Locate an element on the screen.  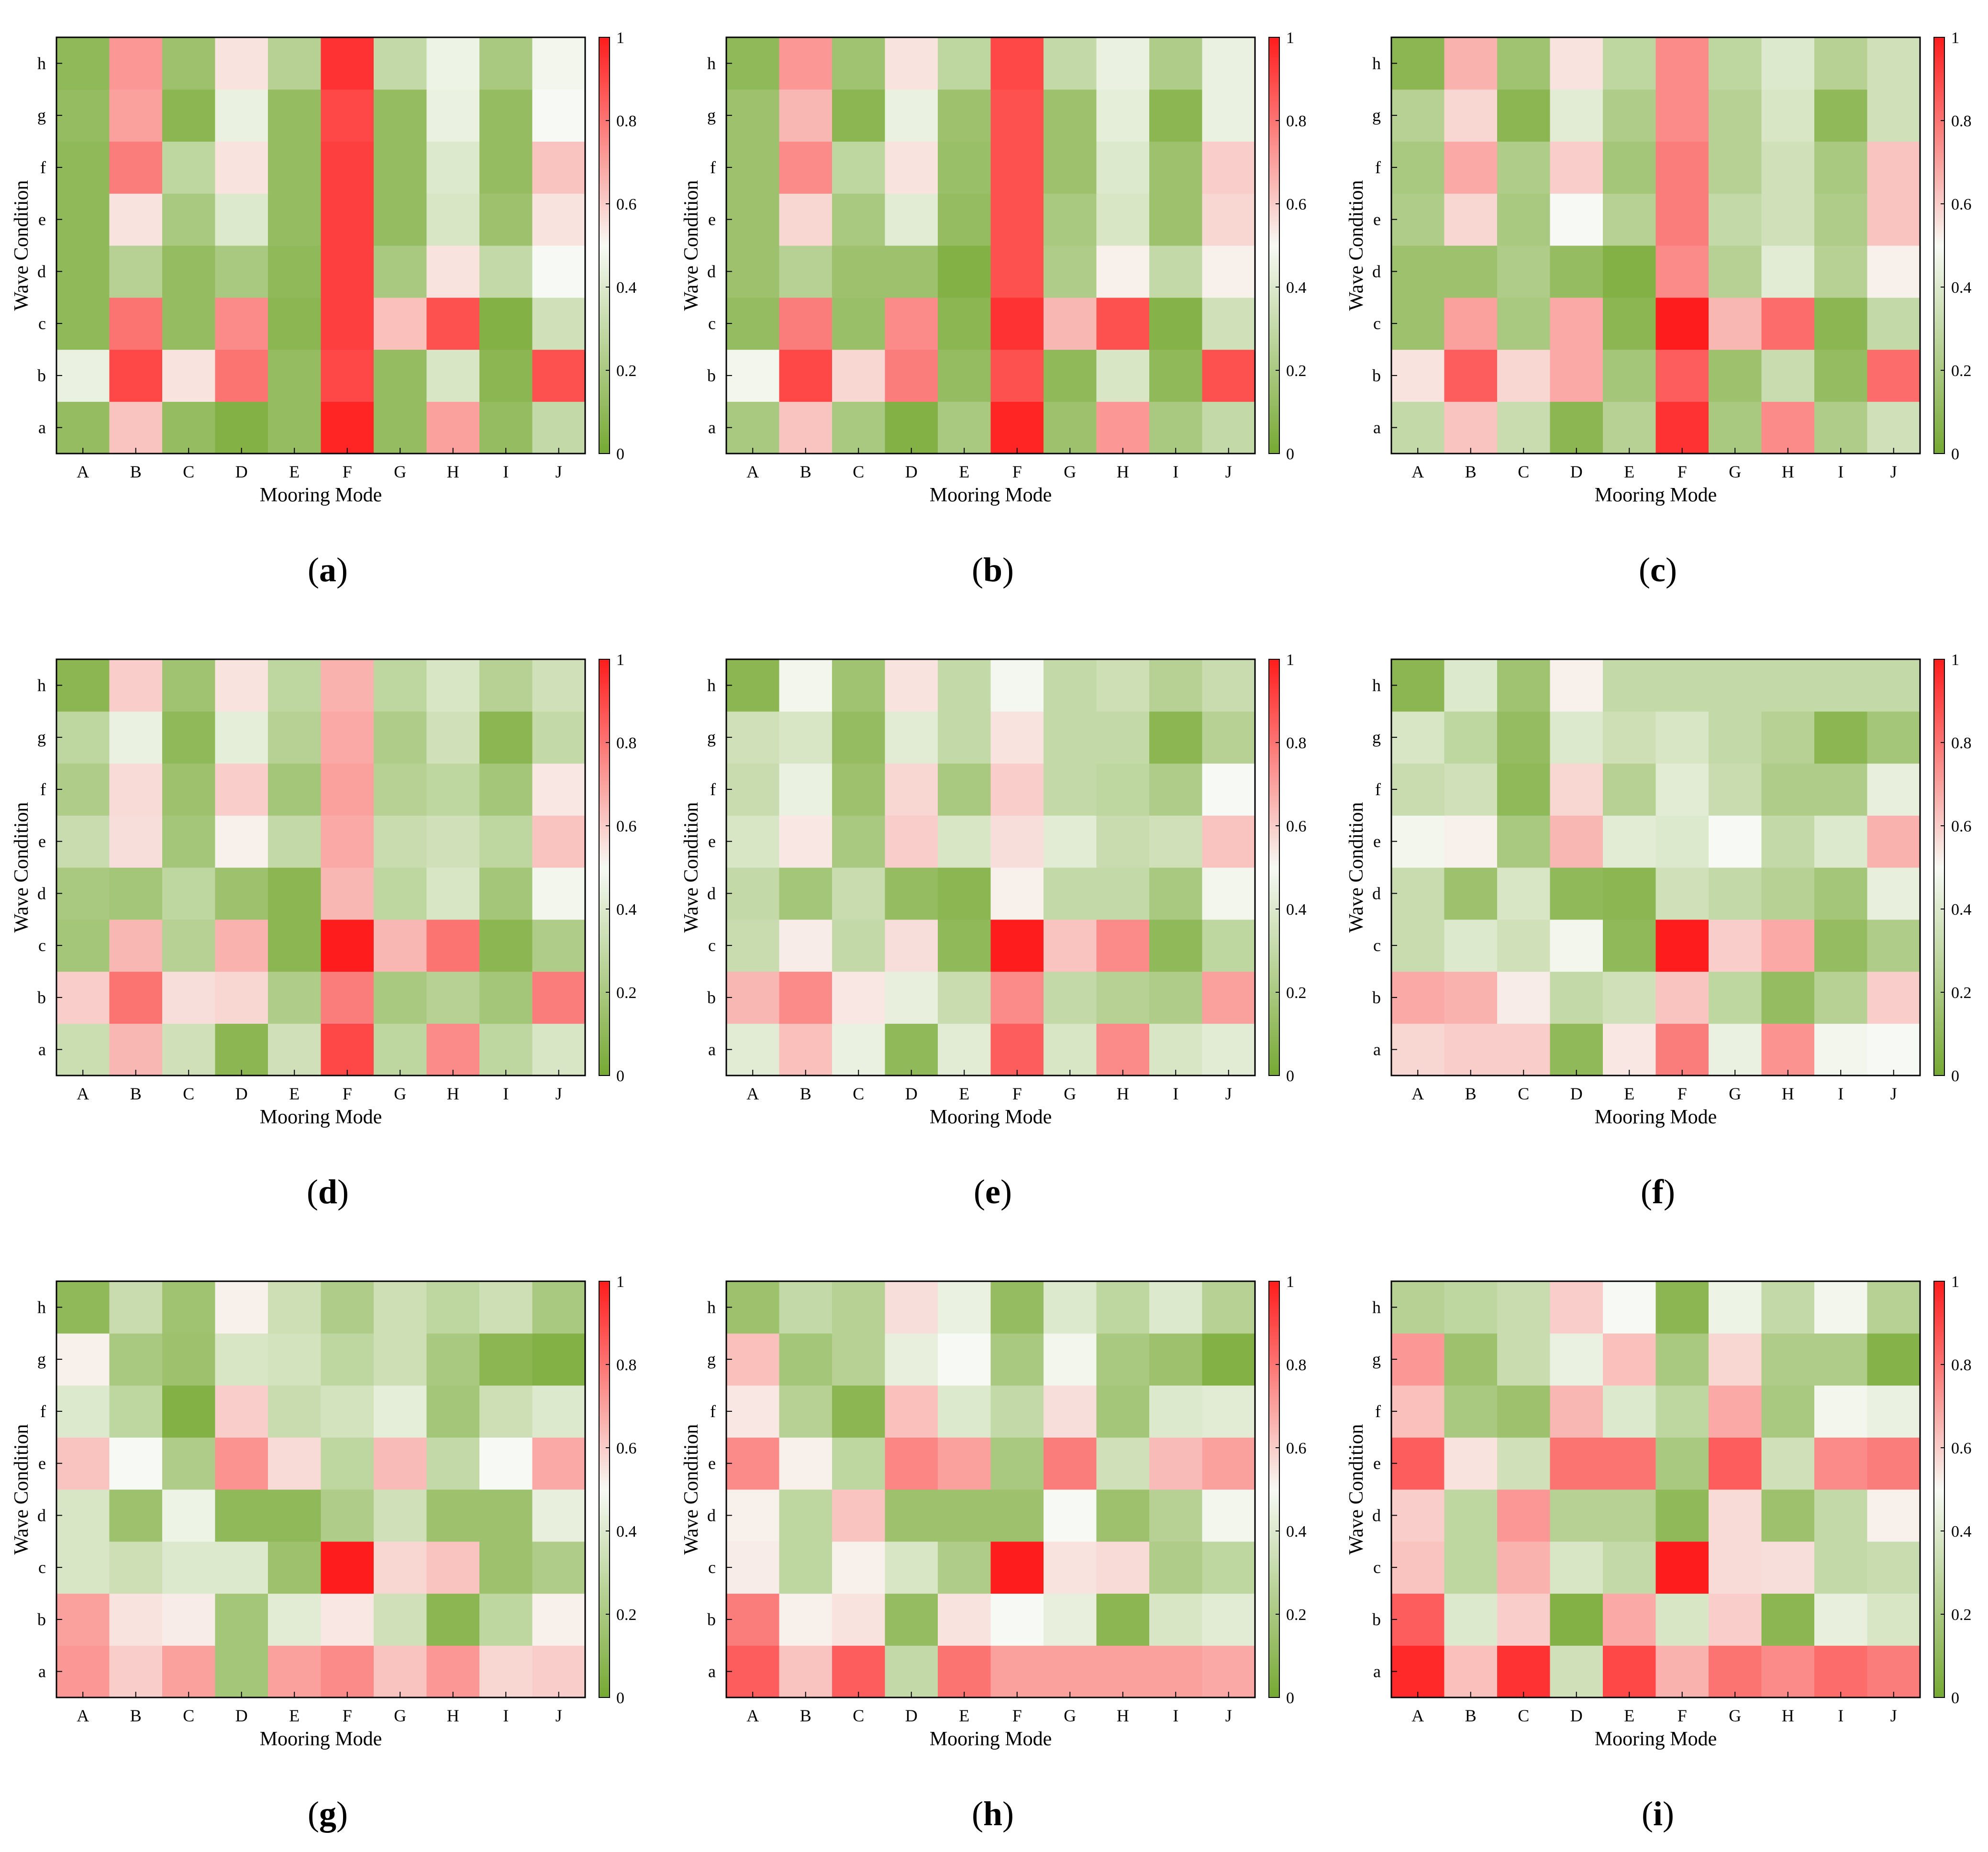
y-tick-label: d is located at coordinates (41, 893).